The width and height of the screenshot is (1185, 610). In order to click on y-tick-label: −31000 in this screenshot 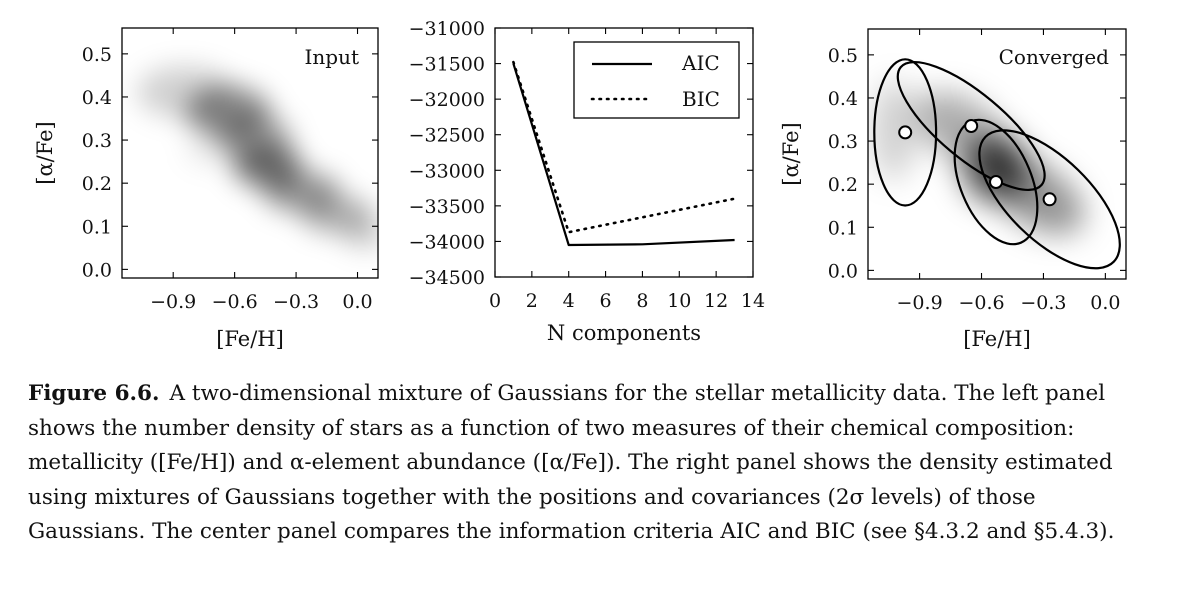, I will do `click(447, 29)`.